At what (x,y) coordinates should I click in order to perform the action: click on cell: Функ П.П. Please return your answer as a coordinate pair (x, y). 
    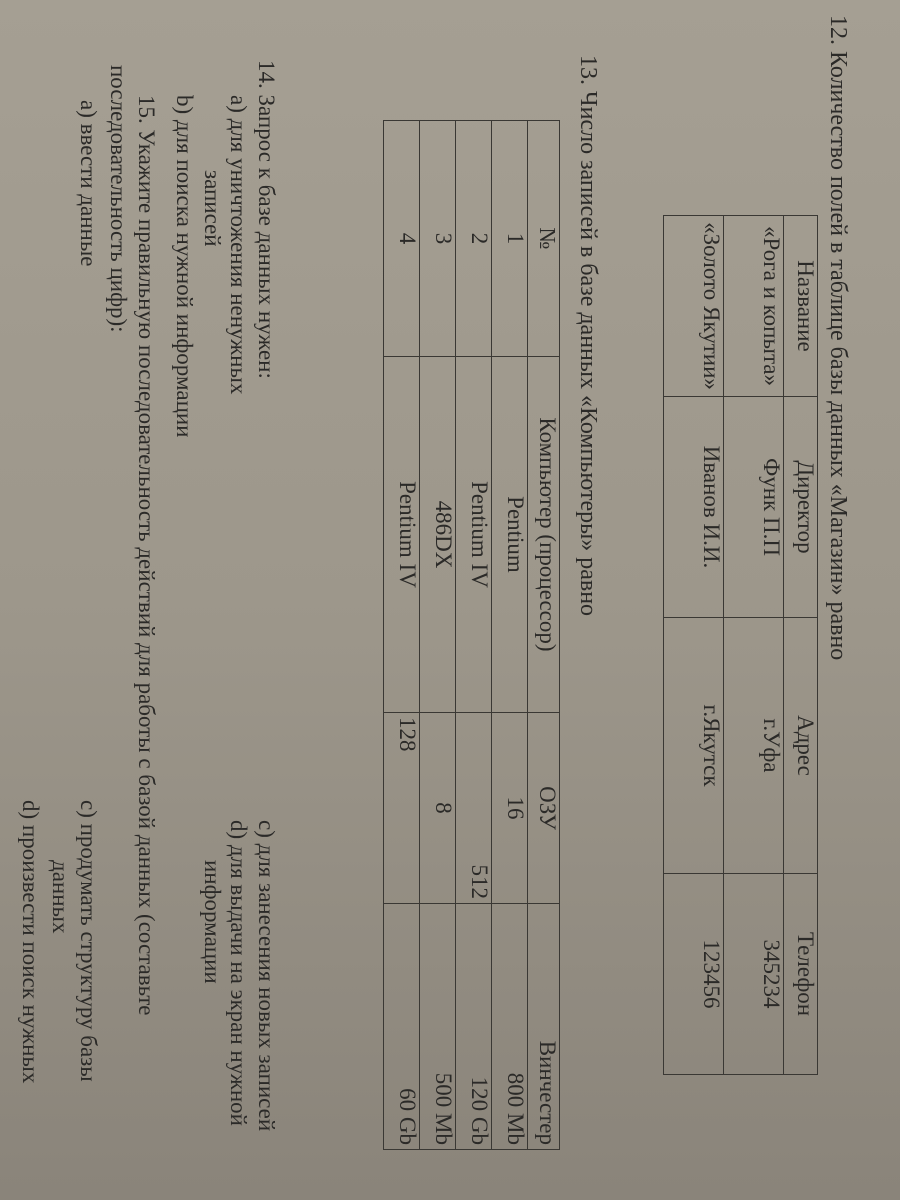
    Looking at the image, I should click on (753, 507).